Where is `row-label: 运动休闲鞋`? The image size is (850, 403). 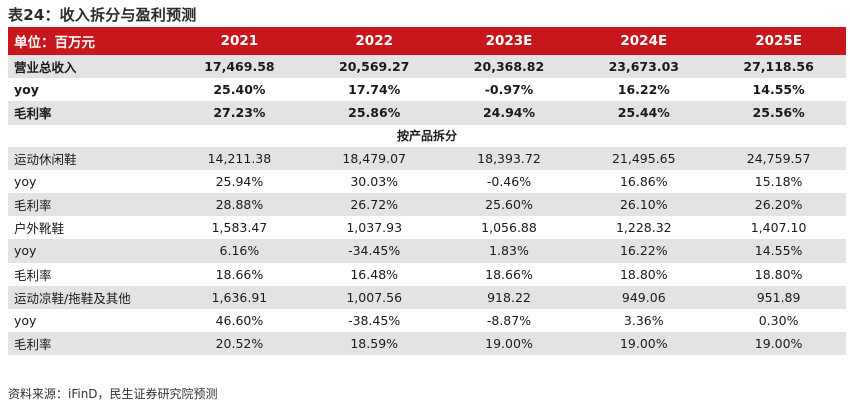 row-label: 运动休闲鞋 is located at coordinates (90, 158).